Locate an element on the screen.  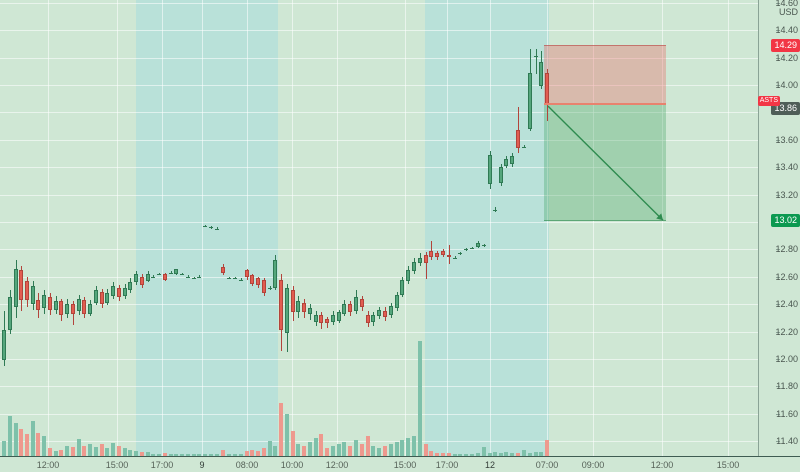
price-tick-label: 14.60 is located at coordinates (786, 4).